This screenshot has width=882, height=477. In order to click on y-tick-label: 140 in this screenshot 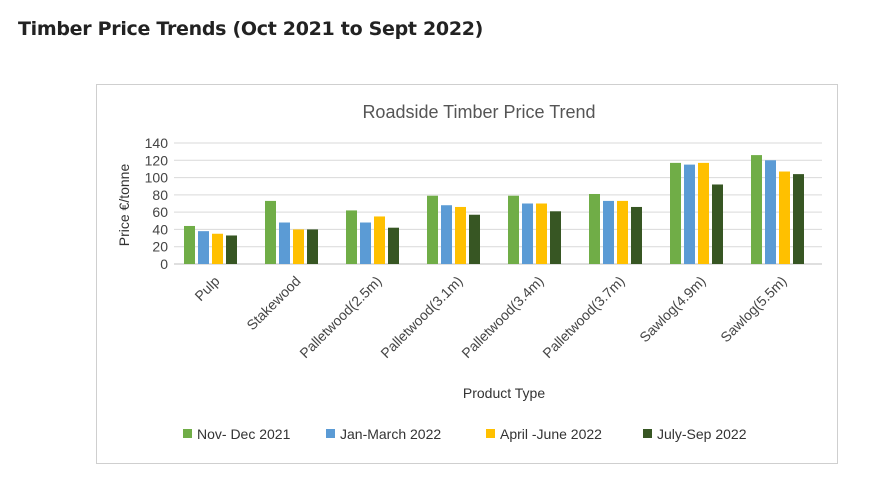, I will do `click(157, 143)`.